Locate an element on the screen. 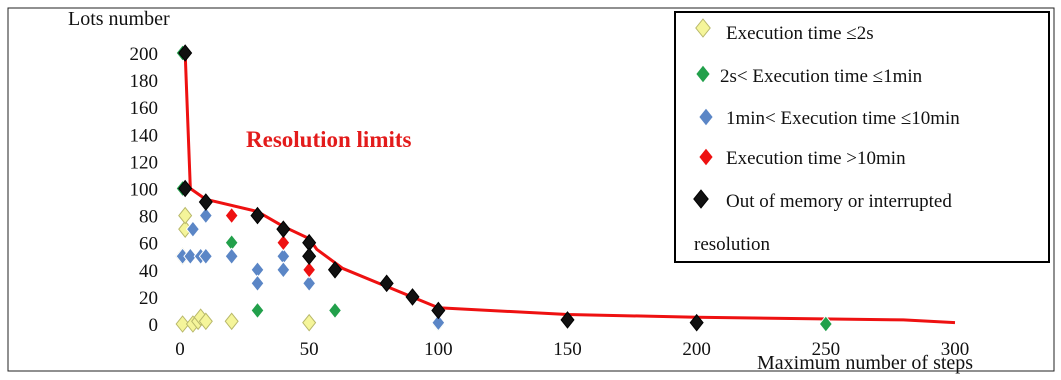 The height and width of the screenshot is (380, 1061). y-tick-label: 40 is located at coordinates (148, 271).